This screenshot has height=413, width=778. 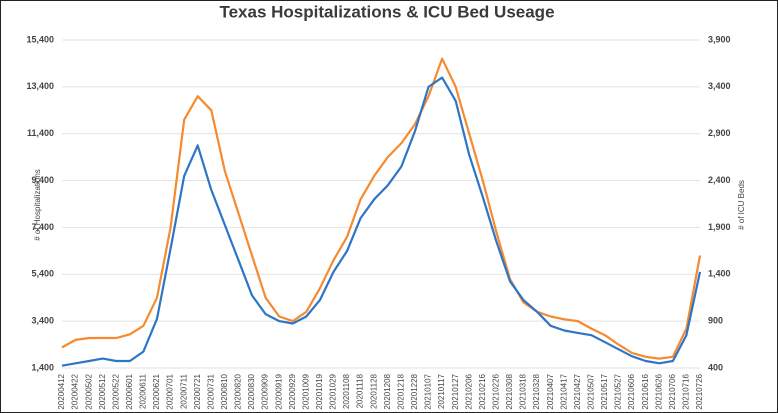 I want to click on y2-tick-label: 3,400, so click(x=719, y=86).